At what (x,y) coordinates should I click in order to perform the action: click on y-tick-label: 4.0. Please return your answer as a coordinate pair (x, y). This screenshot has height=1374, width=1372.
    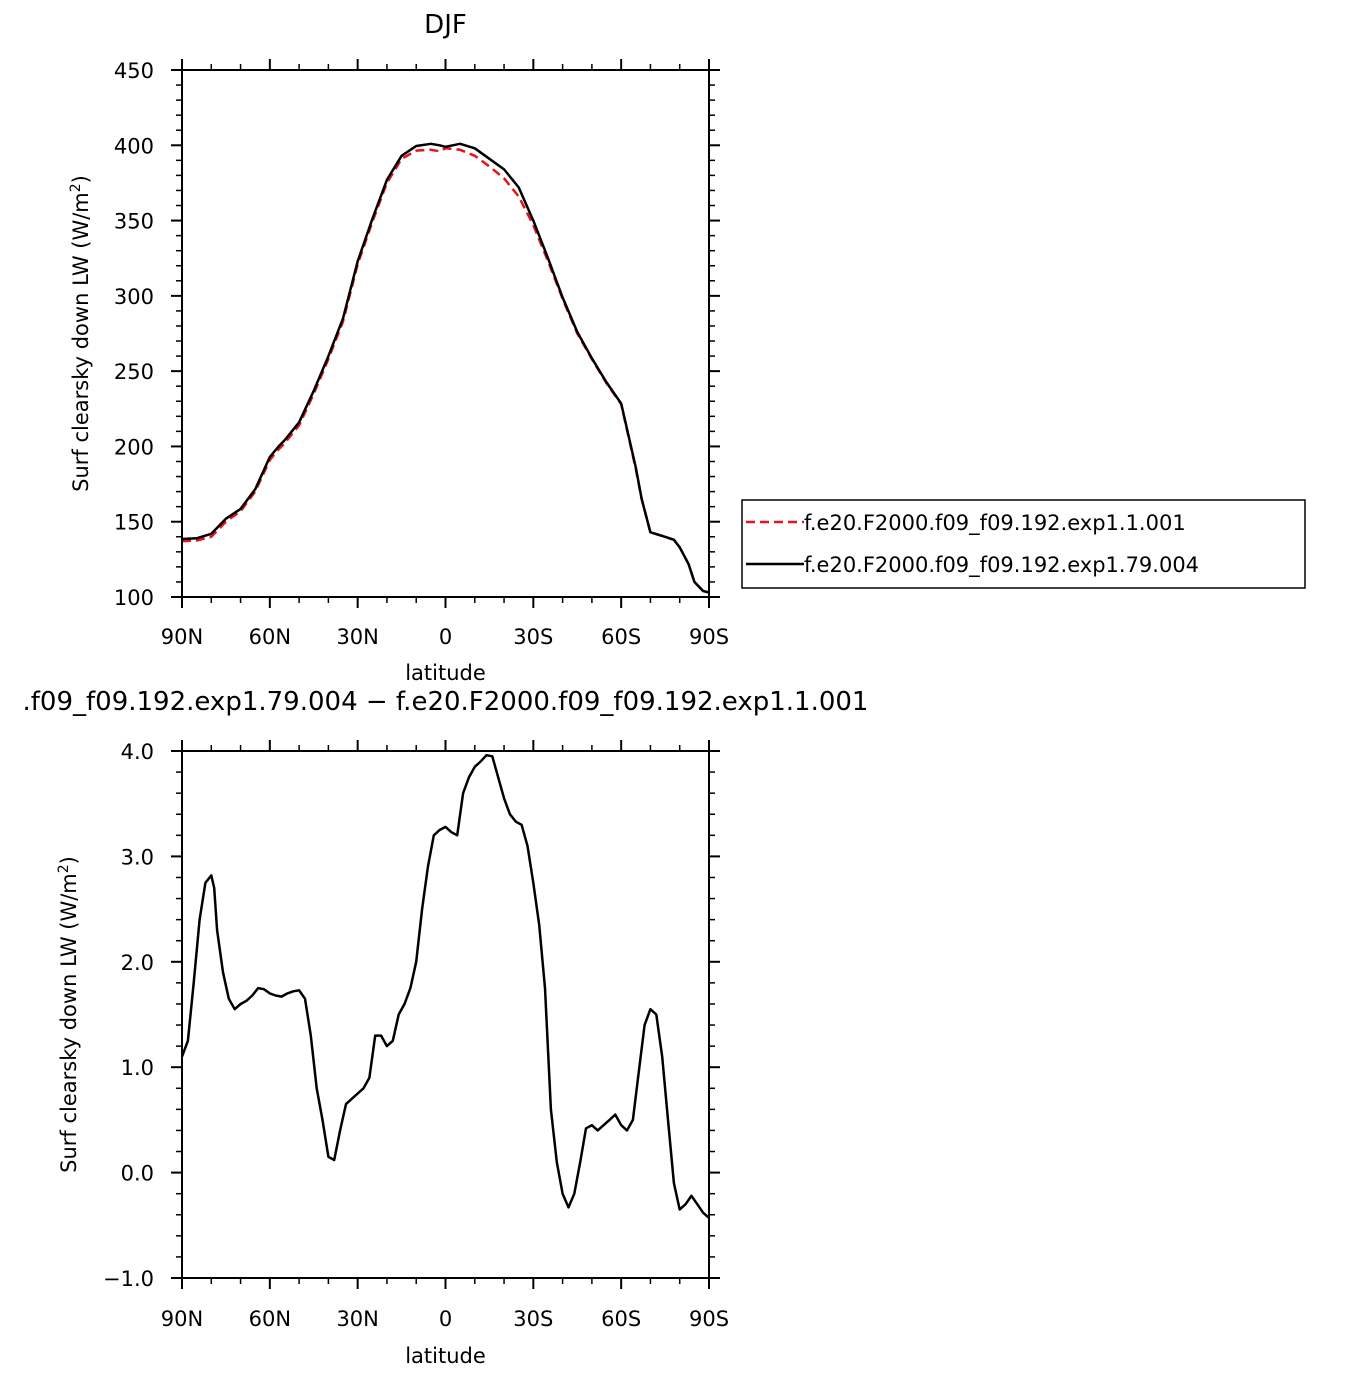
    Looking at the image, I should click on (137, 752).